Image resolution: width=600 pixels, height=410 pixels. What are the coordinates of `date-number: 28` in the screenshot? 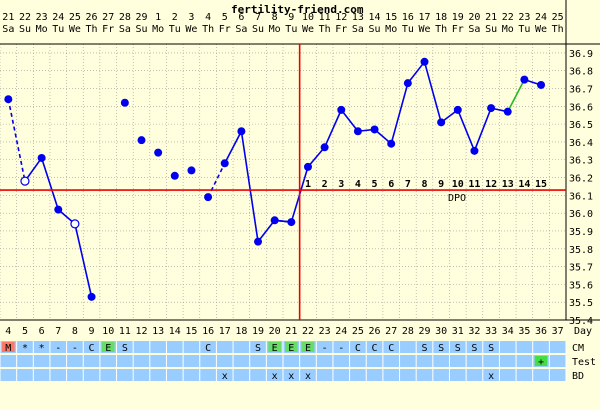 It's located at (125, 17).